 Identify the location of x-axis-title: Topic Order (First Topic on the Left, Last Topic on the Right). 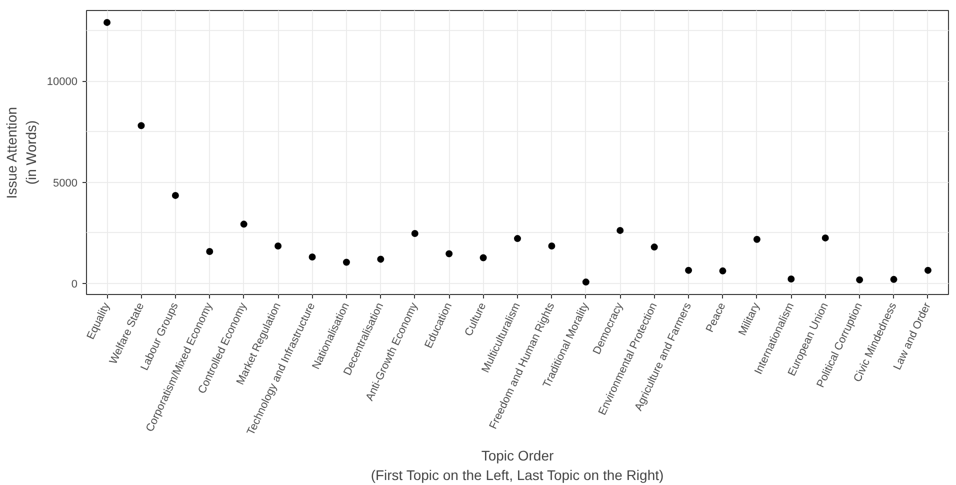
(517, 465).